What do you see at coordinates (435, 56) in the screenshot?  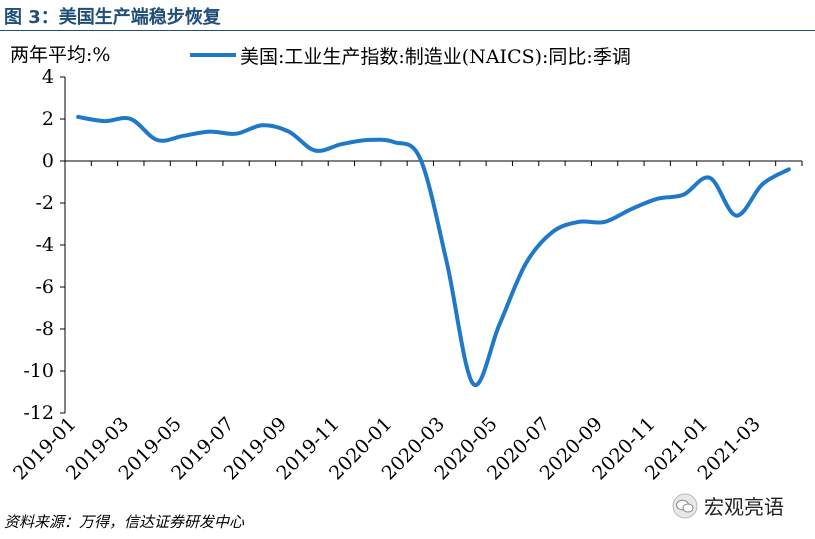 I see `legend-label: 美国:工业生产指数:制造业(NAICS):同比:季调` at bounding box center [435, 56].